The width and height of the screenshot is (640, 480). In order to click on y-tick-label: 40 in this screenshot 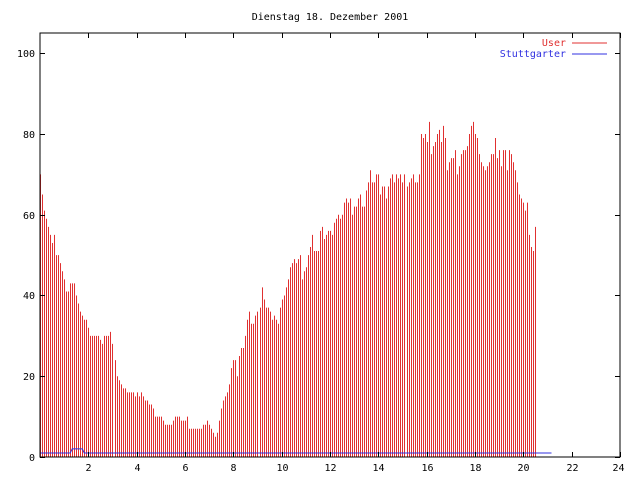, I will do `click(29, 296)`.